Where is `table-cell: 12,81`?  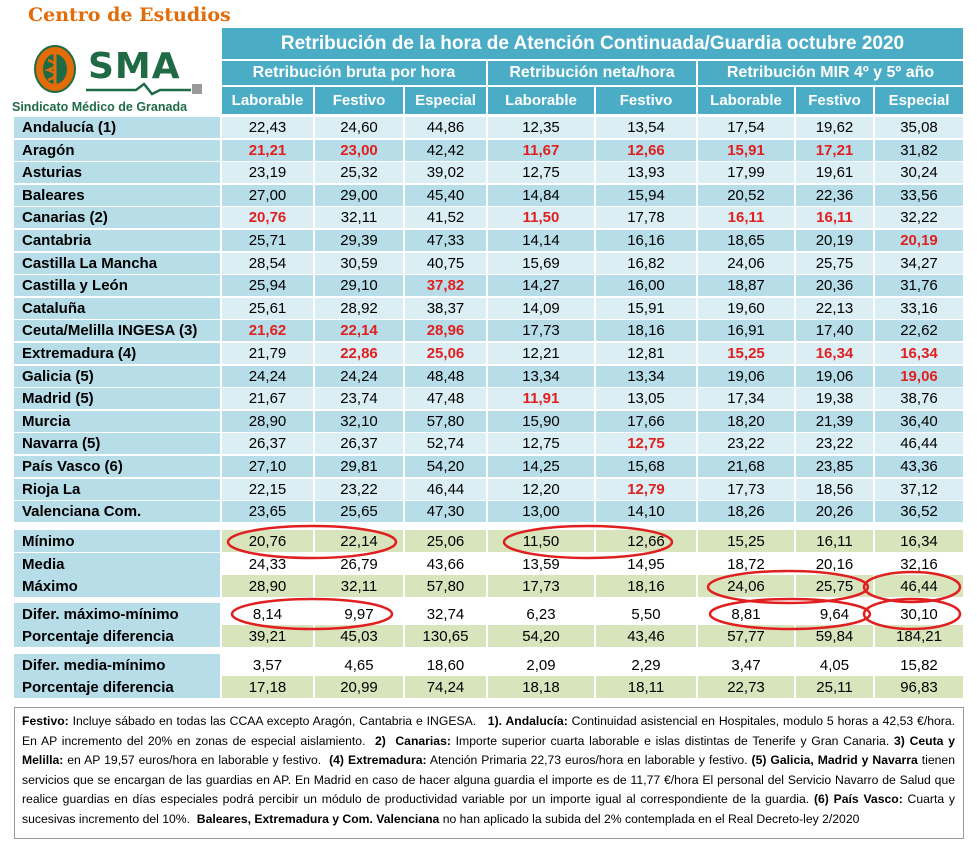
table-cell: 12,81 is located at coordinates (646, 353).